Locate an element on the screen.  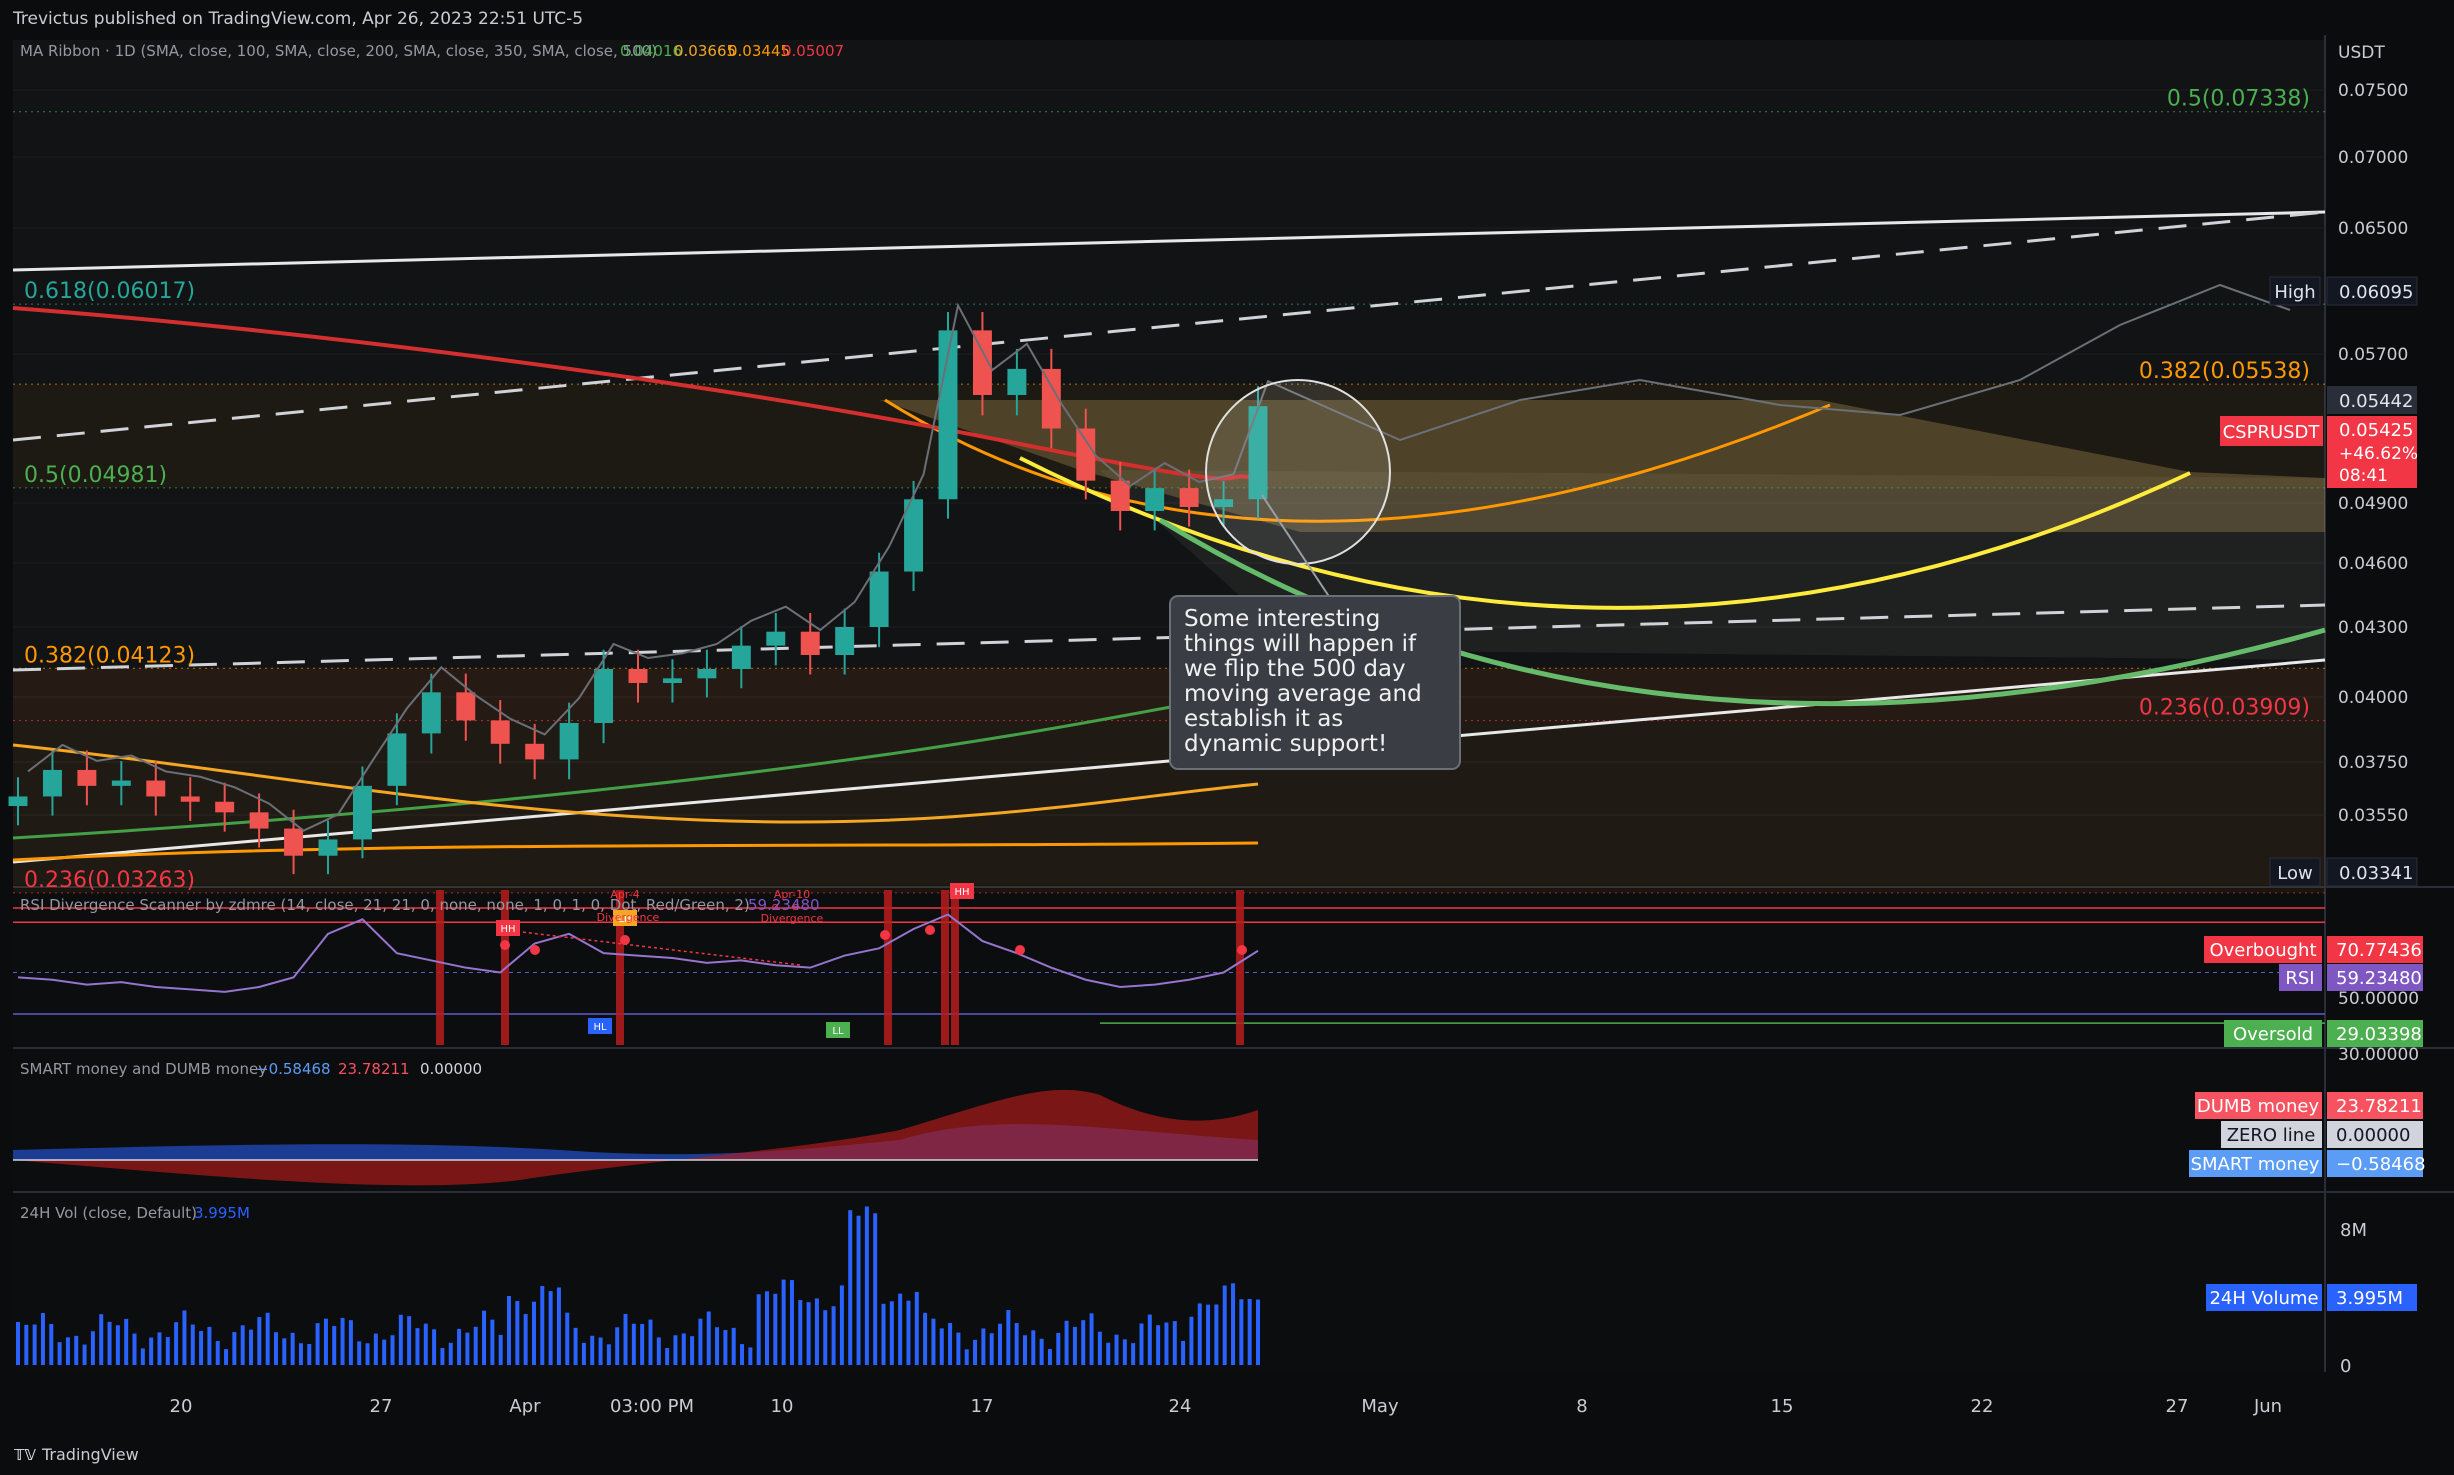
currency-label: USDT is located at coordinates (2361, 53).